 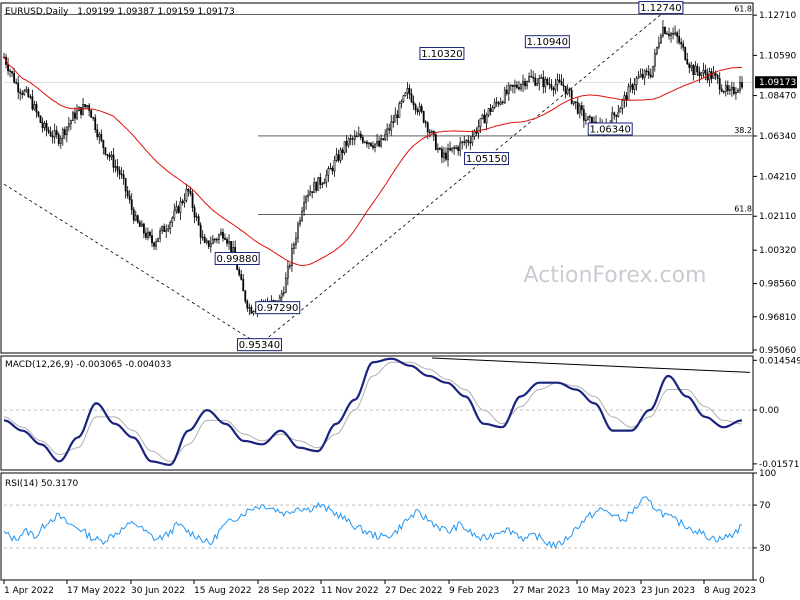 What do you see at coordinates (779, 361) in the screenshot?
I see `macd-y-tick-label: 0.014549` at bounding box center [779, 361].